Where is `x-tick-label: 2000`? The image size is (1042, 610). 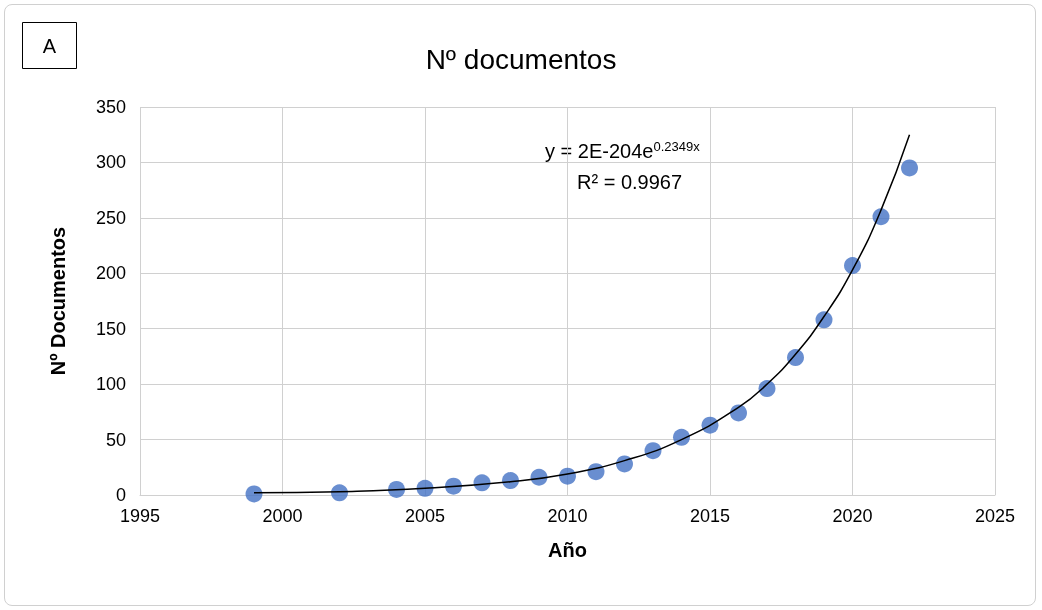 x-tick-label: 2000 is located at coordinates (282, 516).